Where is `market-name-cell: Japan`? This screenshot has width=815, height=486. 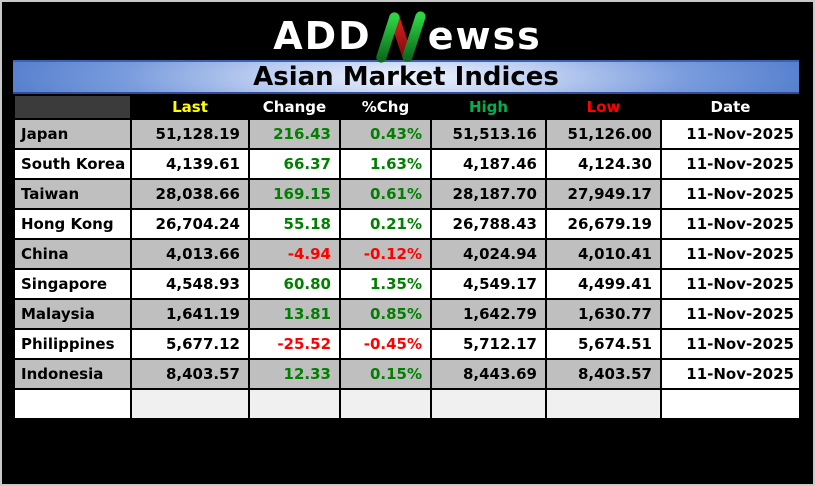
market-name-cell: Japan is located at coordinates (72, 134).